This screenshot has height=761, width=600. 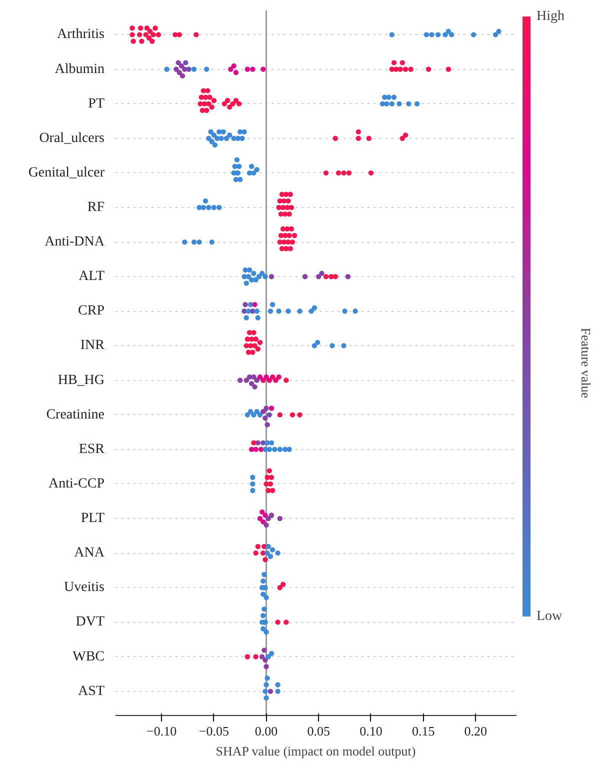 I want to click on y-tick-label: DVT, so click(x=90, y=622).